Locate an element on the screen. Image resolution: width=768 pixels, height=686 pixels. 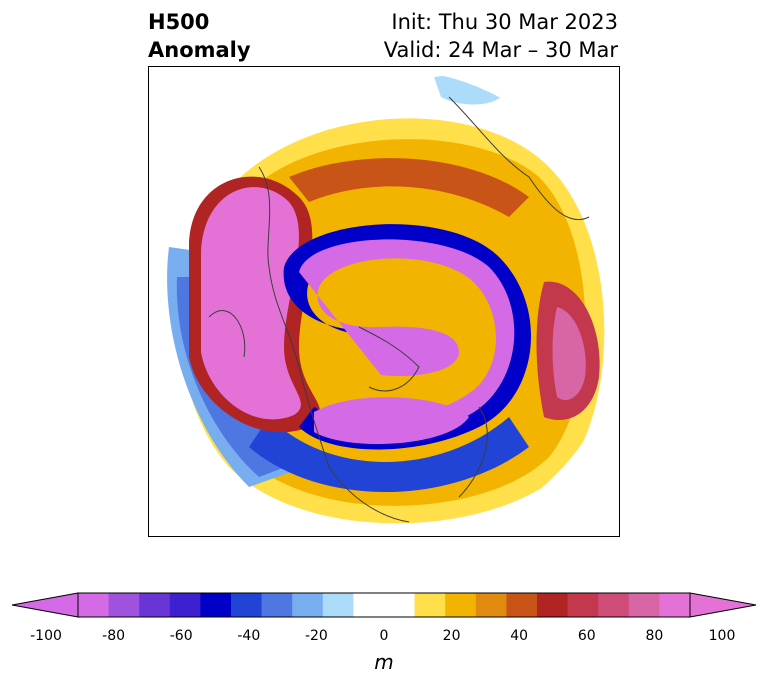
colorbar-min-extension is located at coordinates (45, 605).